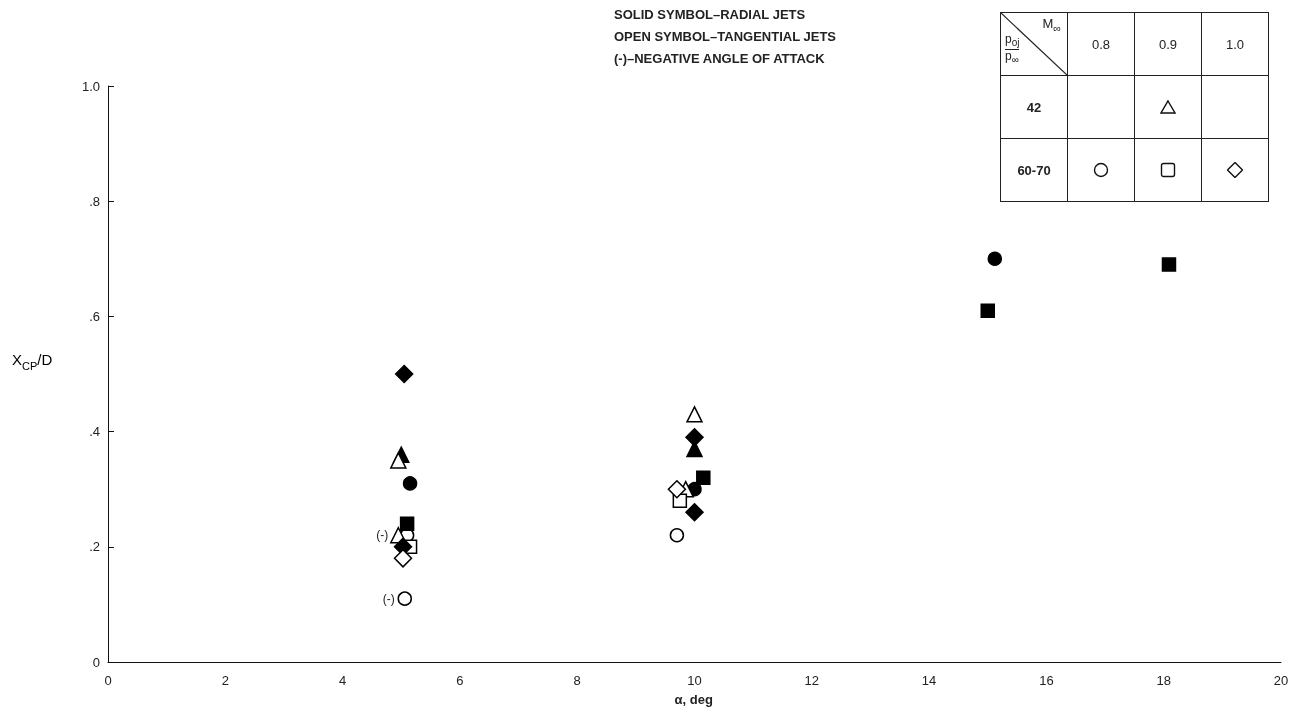 This screenshot has height=717, width=1299. What do you see at coordinates (1046, 680) in the screenshot?
I see `x-tick-label: 16` at bounding box center [1046, 680].